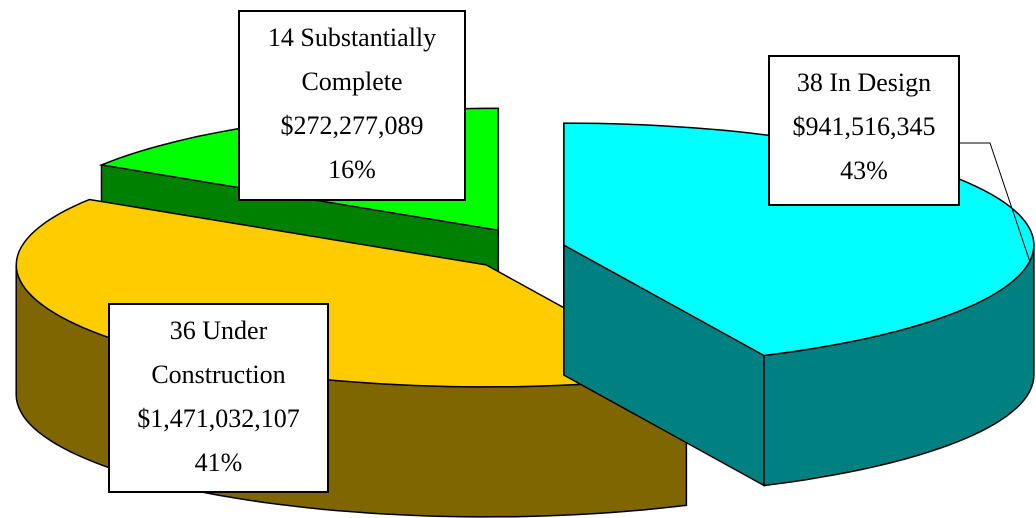 Image resolution: width=1036 pixels, height=518 pixels. I want to click on category-label: 36 Under Construction, so click(218, 352).